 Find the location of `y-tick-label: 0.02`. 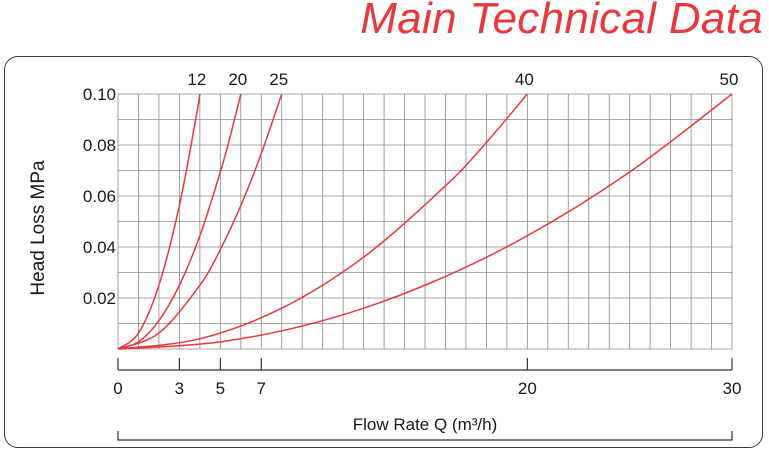

y-tick-label: 0.02 is located at coordinates (99, 298).